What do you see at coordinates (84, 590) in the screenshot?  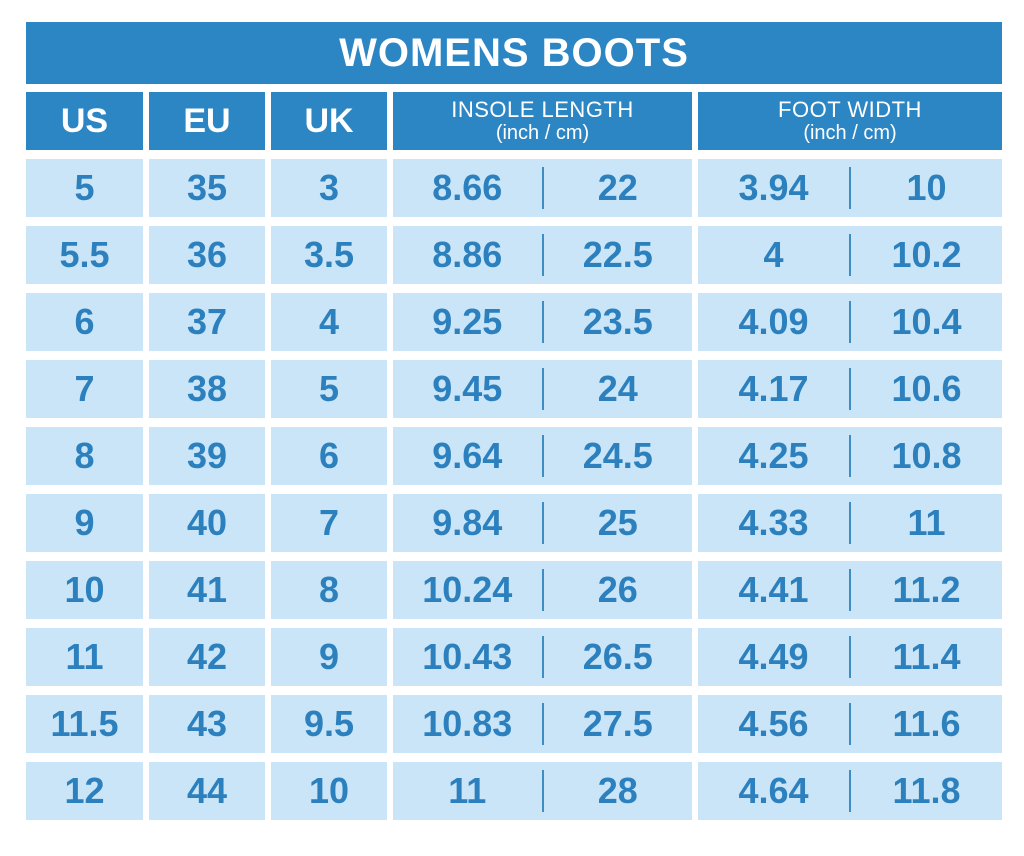 I see `us-value-cell: 10` at bounding box center [84, 590].